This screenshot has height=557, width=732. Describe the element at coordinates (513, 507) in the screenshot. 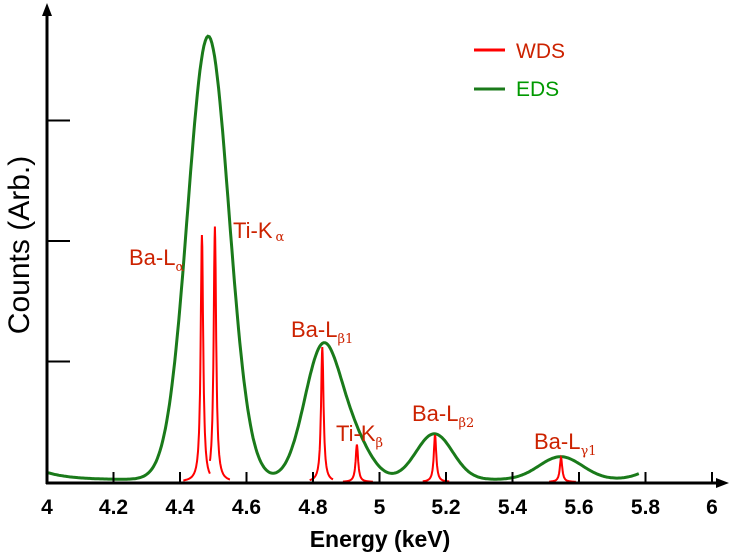

I see `x-tick-label: 5.4` at that location.